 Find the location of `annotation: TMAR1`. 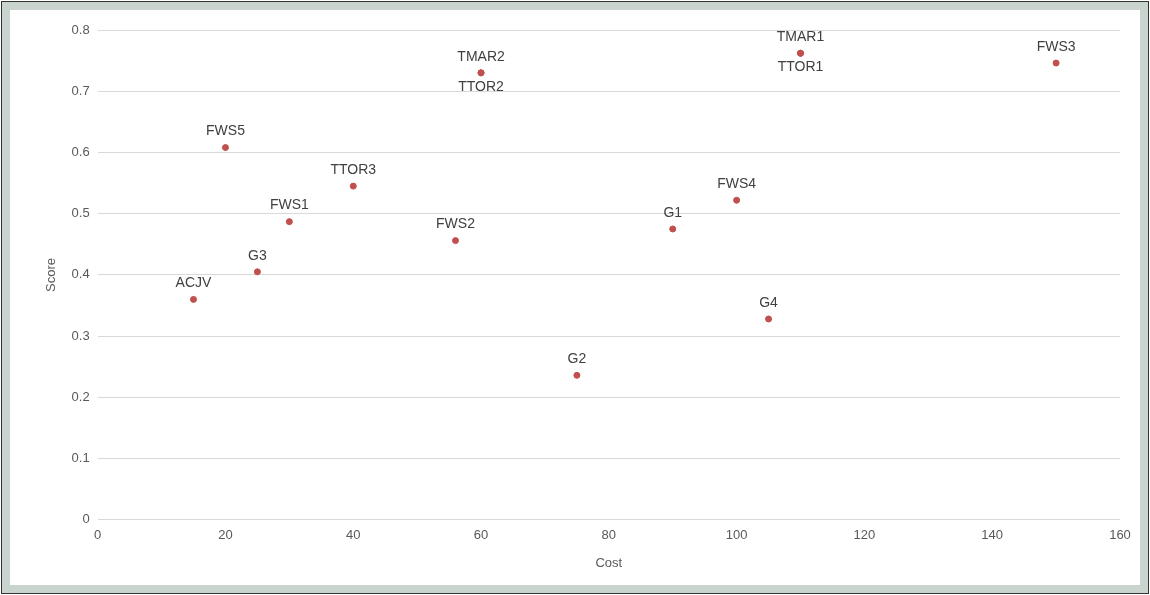

annotation: TMAR1 is located at coordinates (800, 36).